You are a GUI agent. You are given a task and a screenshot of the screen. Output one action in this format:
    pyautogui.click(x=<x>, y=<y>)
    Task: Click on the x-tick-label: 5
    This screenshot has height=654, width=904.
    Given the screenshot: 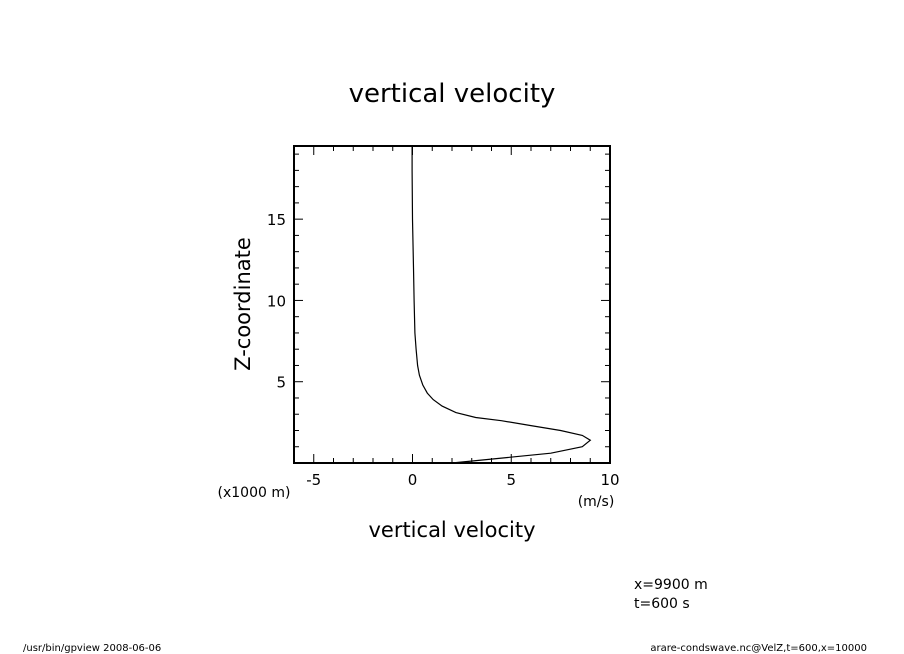 What is the action you would take?
    pyautogui.click(x=511, y=480)
    